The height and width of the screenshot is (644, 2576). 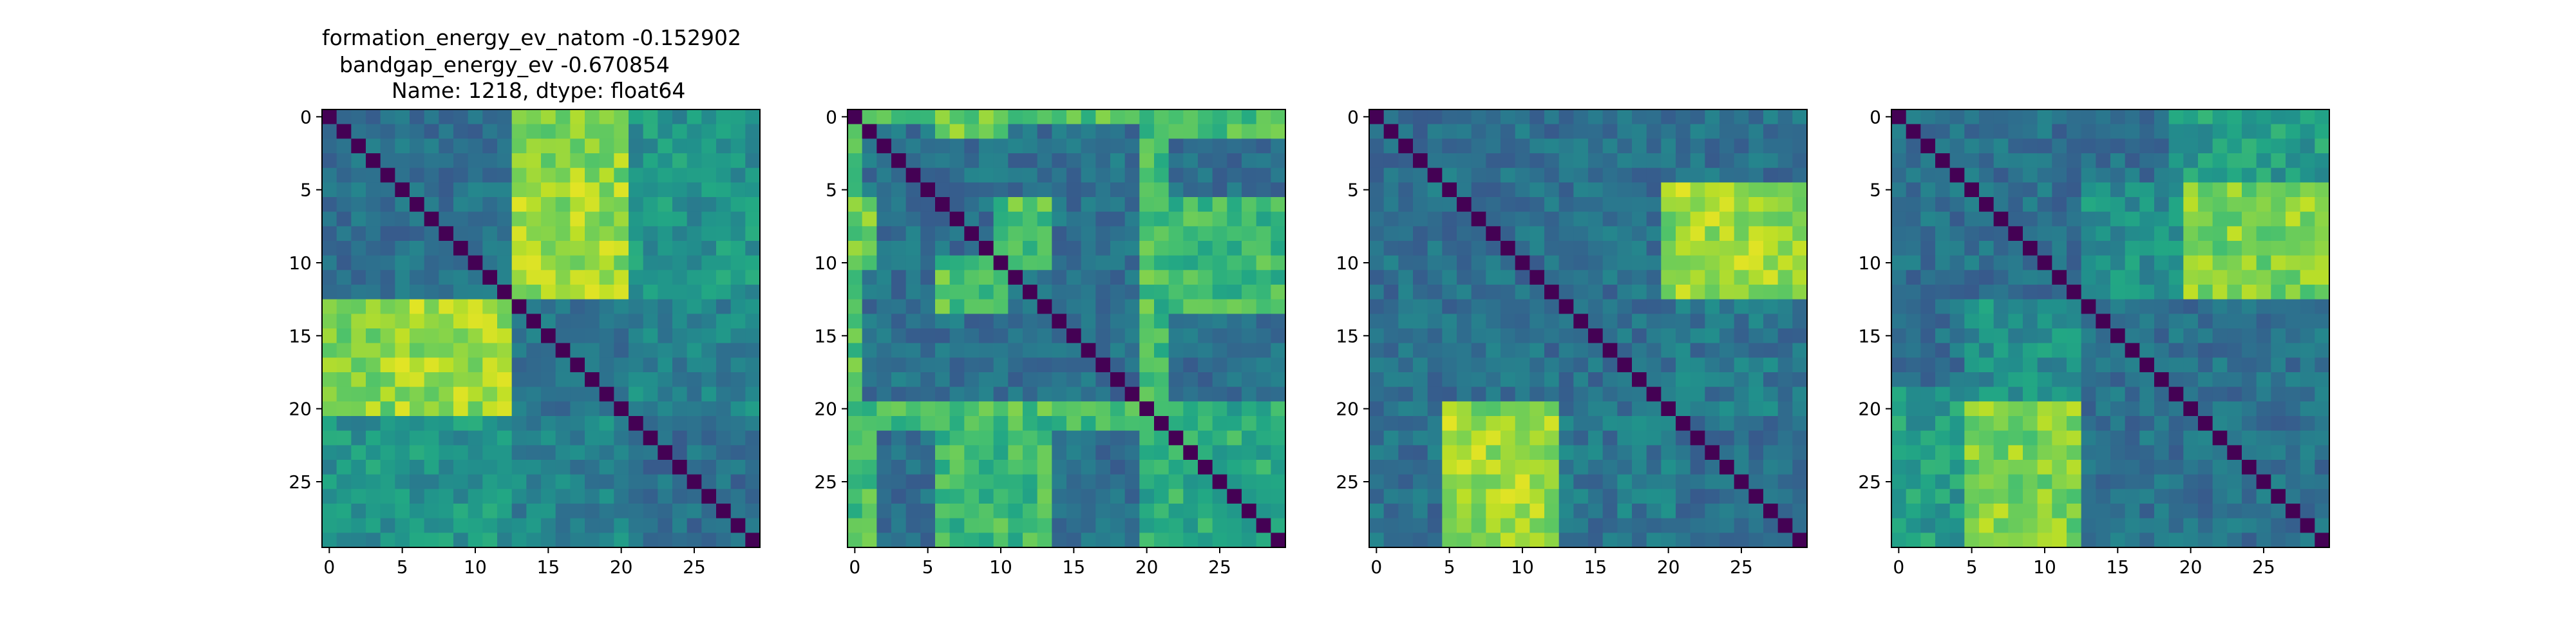 What do you see at coordinates (1220, 567) in the screenshot?
I see `x-tick-label: 25` at bounding box center [1220, 567].